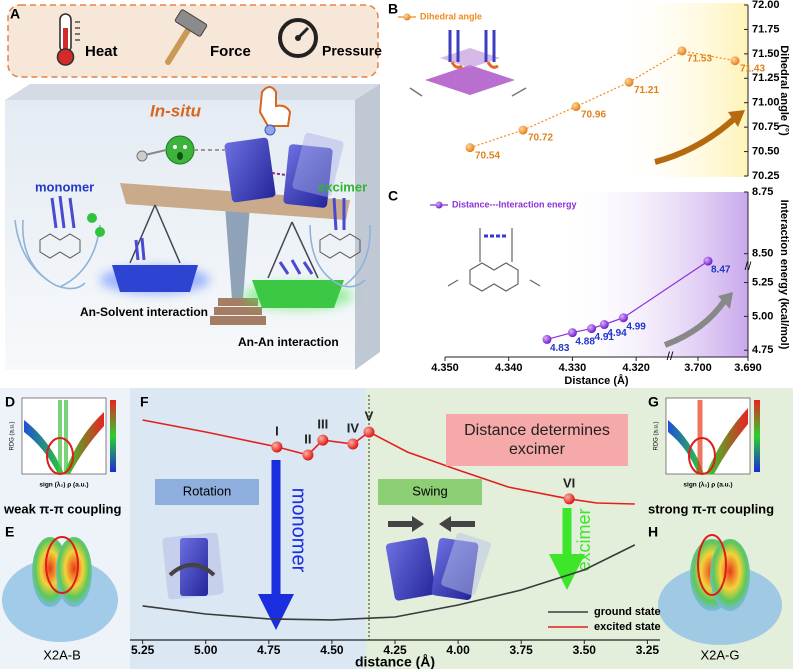 The width and height of the screenshot is (793, 669). What do you see at coordinates (395, 650) in the screenshot?
I see `x-tick-label: 4.25` at bounding box center [395, 650].